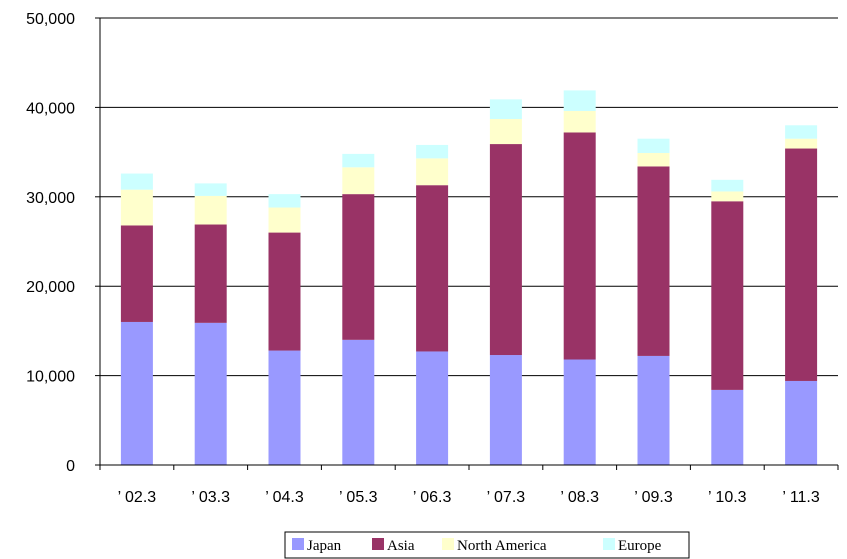 The image size is (847, 559). I want to click on x-tick-label: ’ 07.3, so click(506, 497).